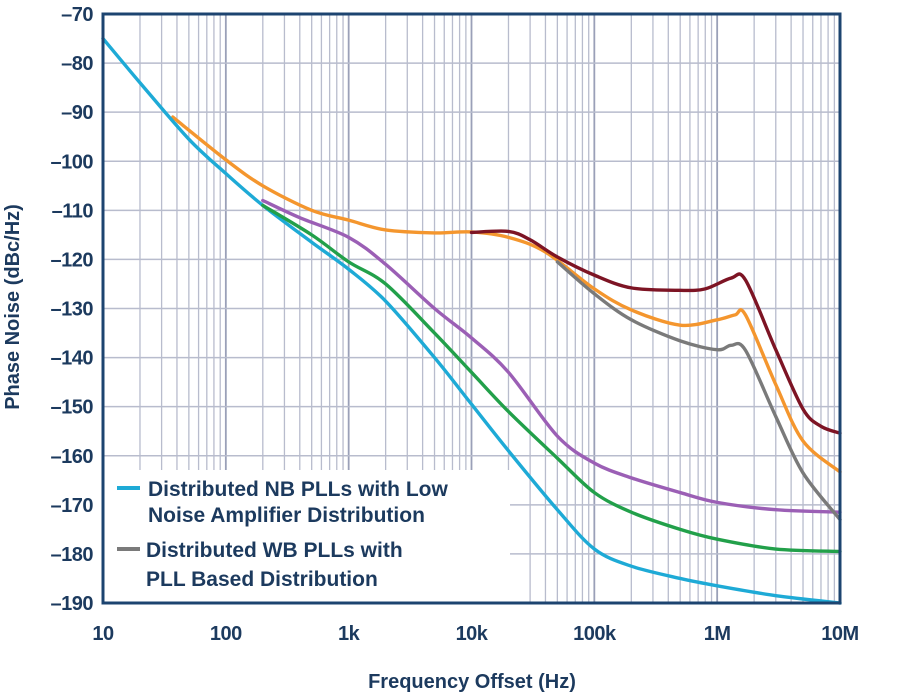 This screenshot has height=696, width=900. Describe the element at coordinates (73, 211) in the screenshot. I see `y-tick-label: –110` at that location.